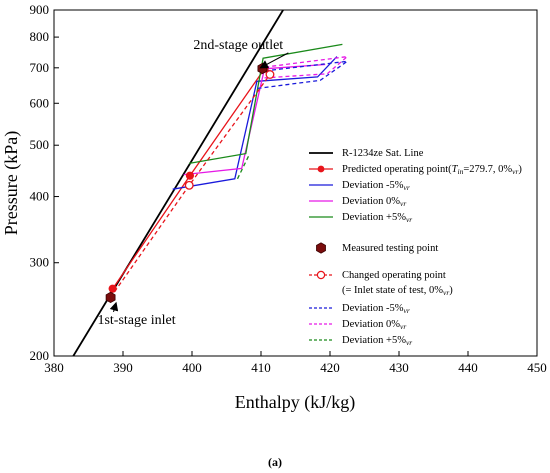 This screenshot has width=550, height=473. What do you see at coordinates (390, 248) in the screenshot?
I see `legend-label: Measured testing point` at bounding box center [390, 248].